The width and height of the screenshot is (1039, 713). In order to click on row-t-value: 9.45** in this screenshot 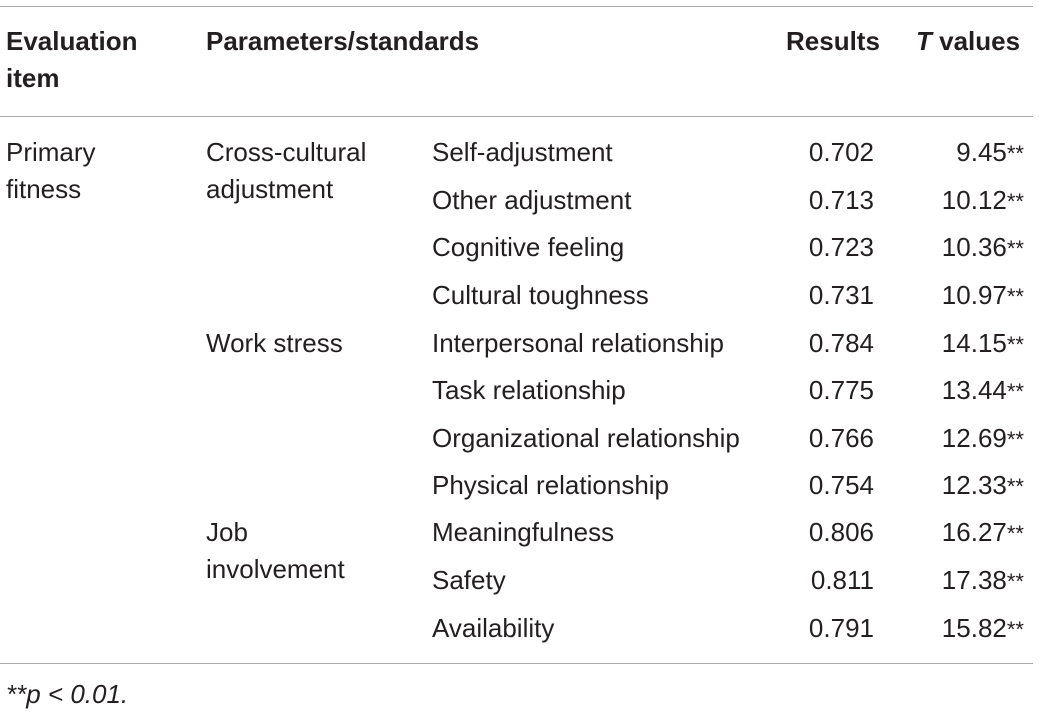, I will do `click(952, 153)`.